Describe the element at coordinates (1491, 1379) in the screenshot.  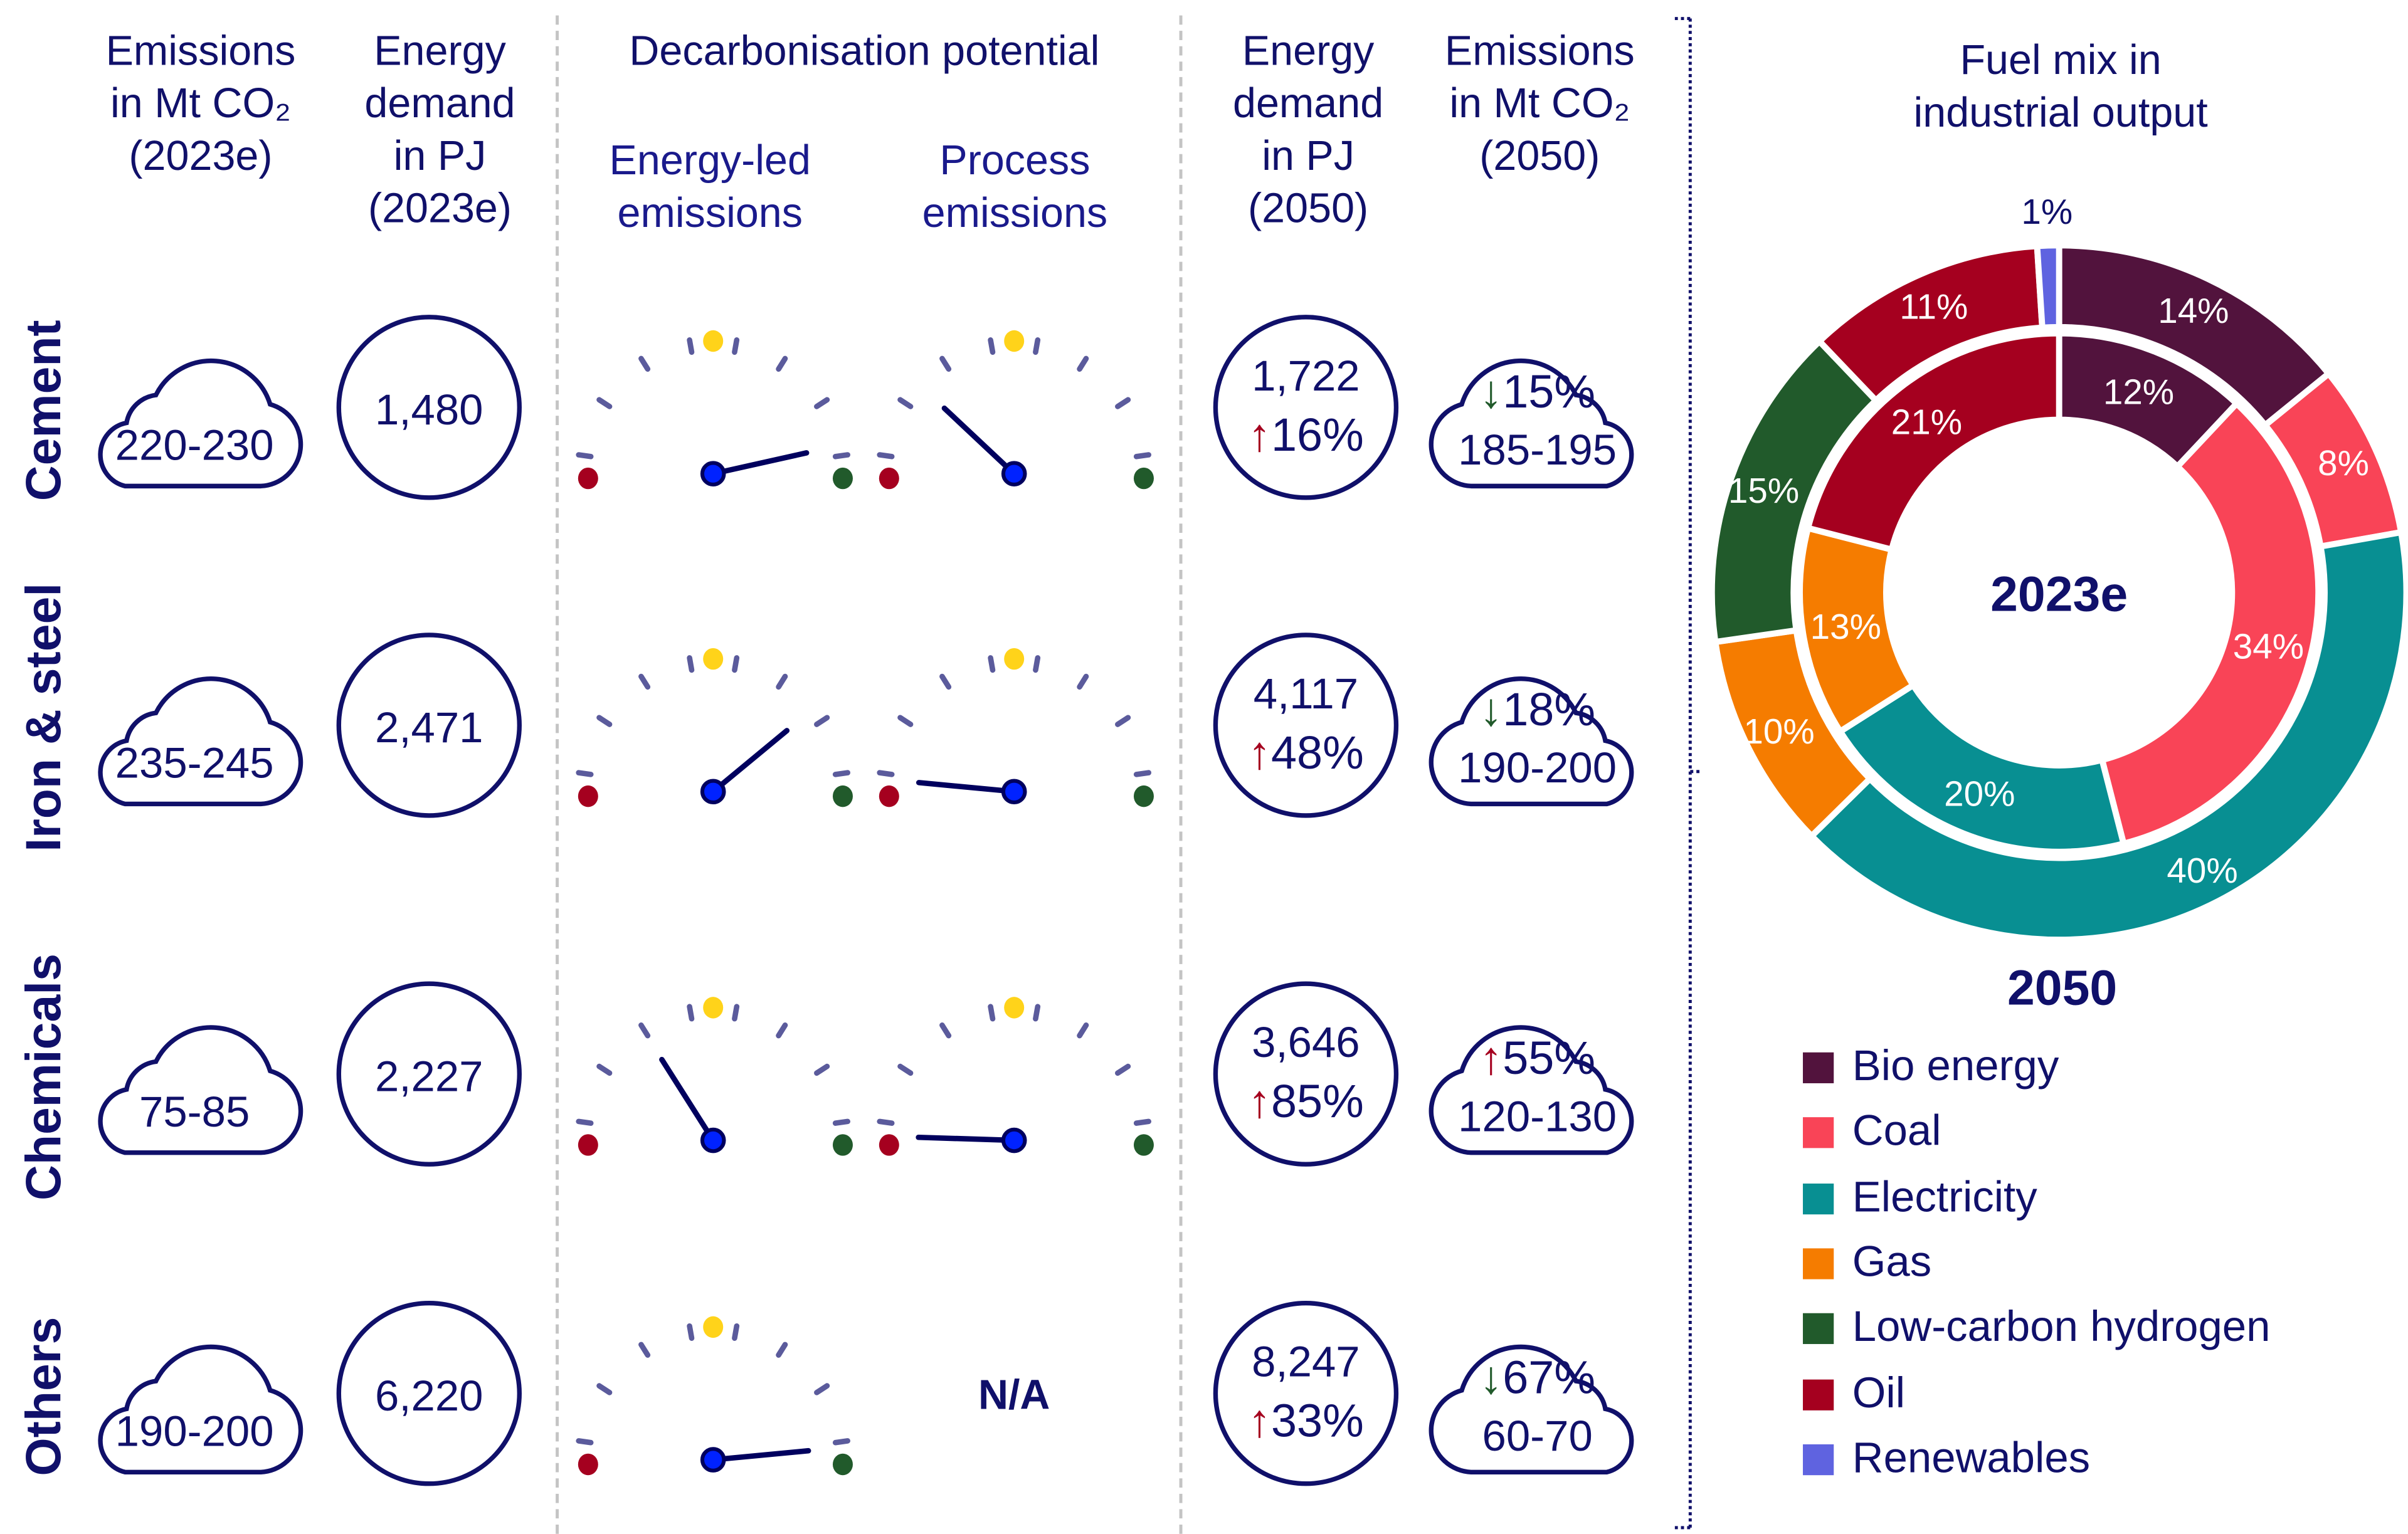
I see `arrow-down-icon: ↓` at that location.